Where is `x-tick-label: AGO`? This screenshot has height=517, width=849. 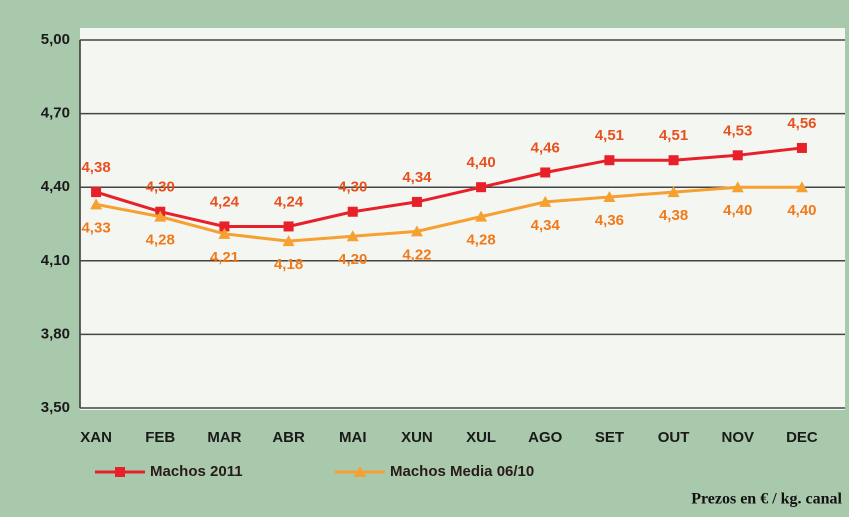
x-tick-label: AGO is located at coordinates (545, 437).